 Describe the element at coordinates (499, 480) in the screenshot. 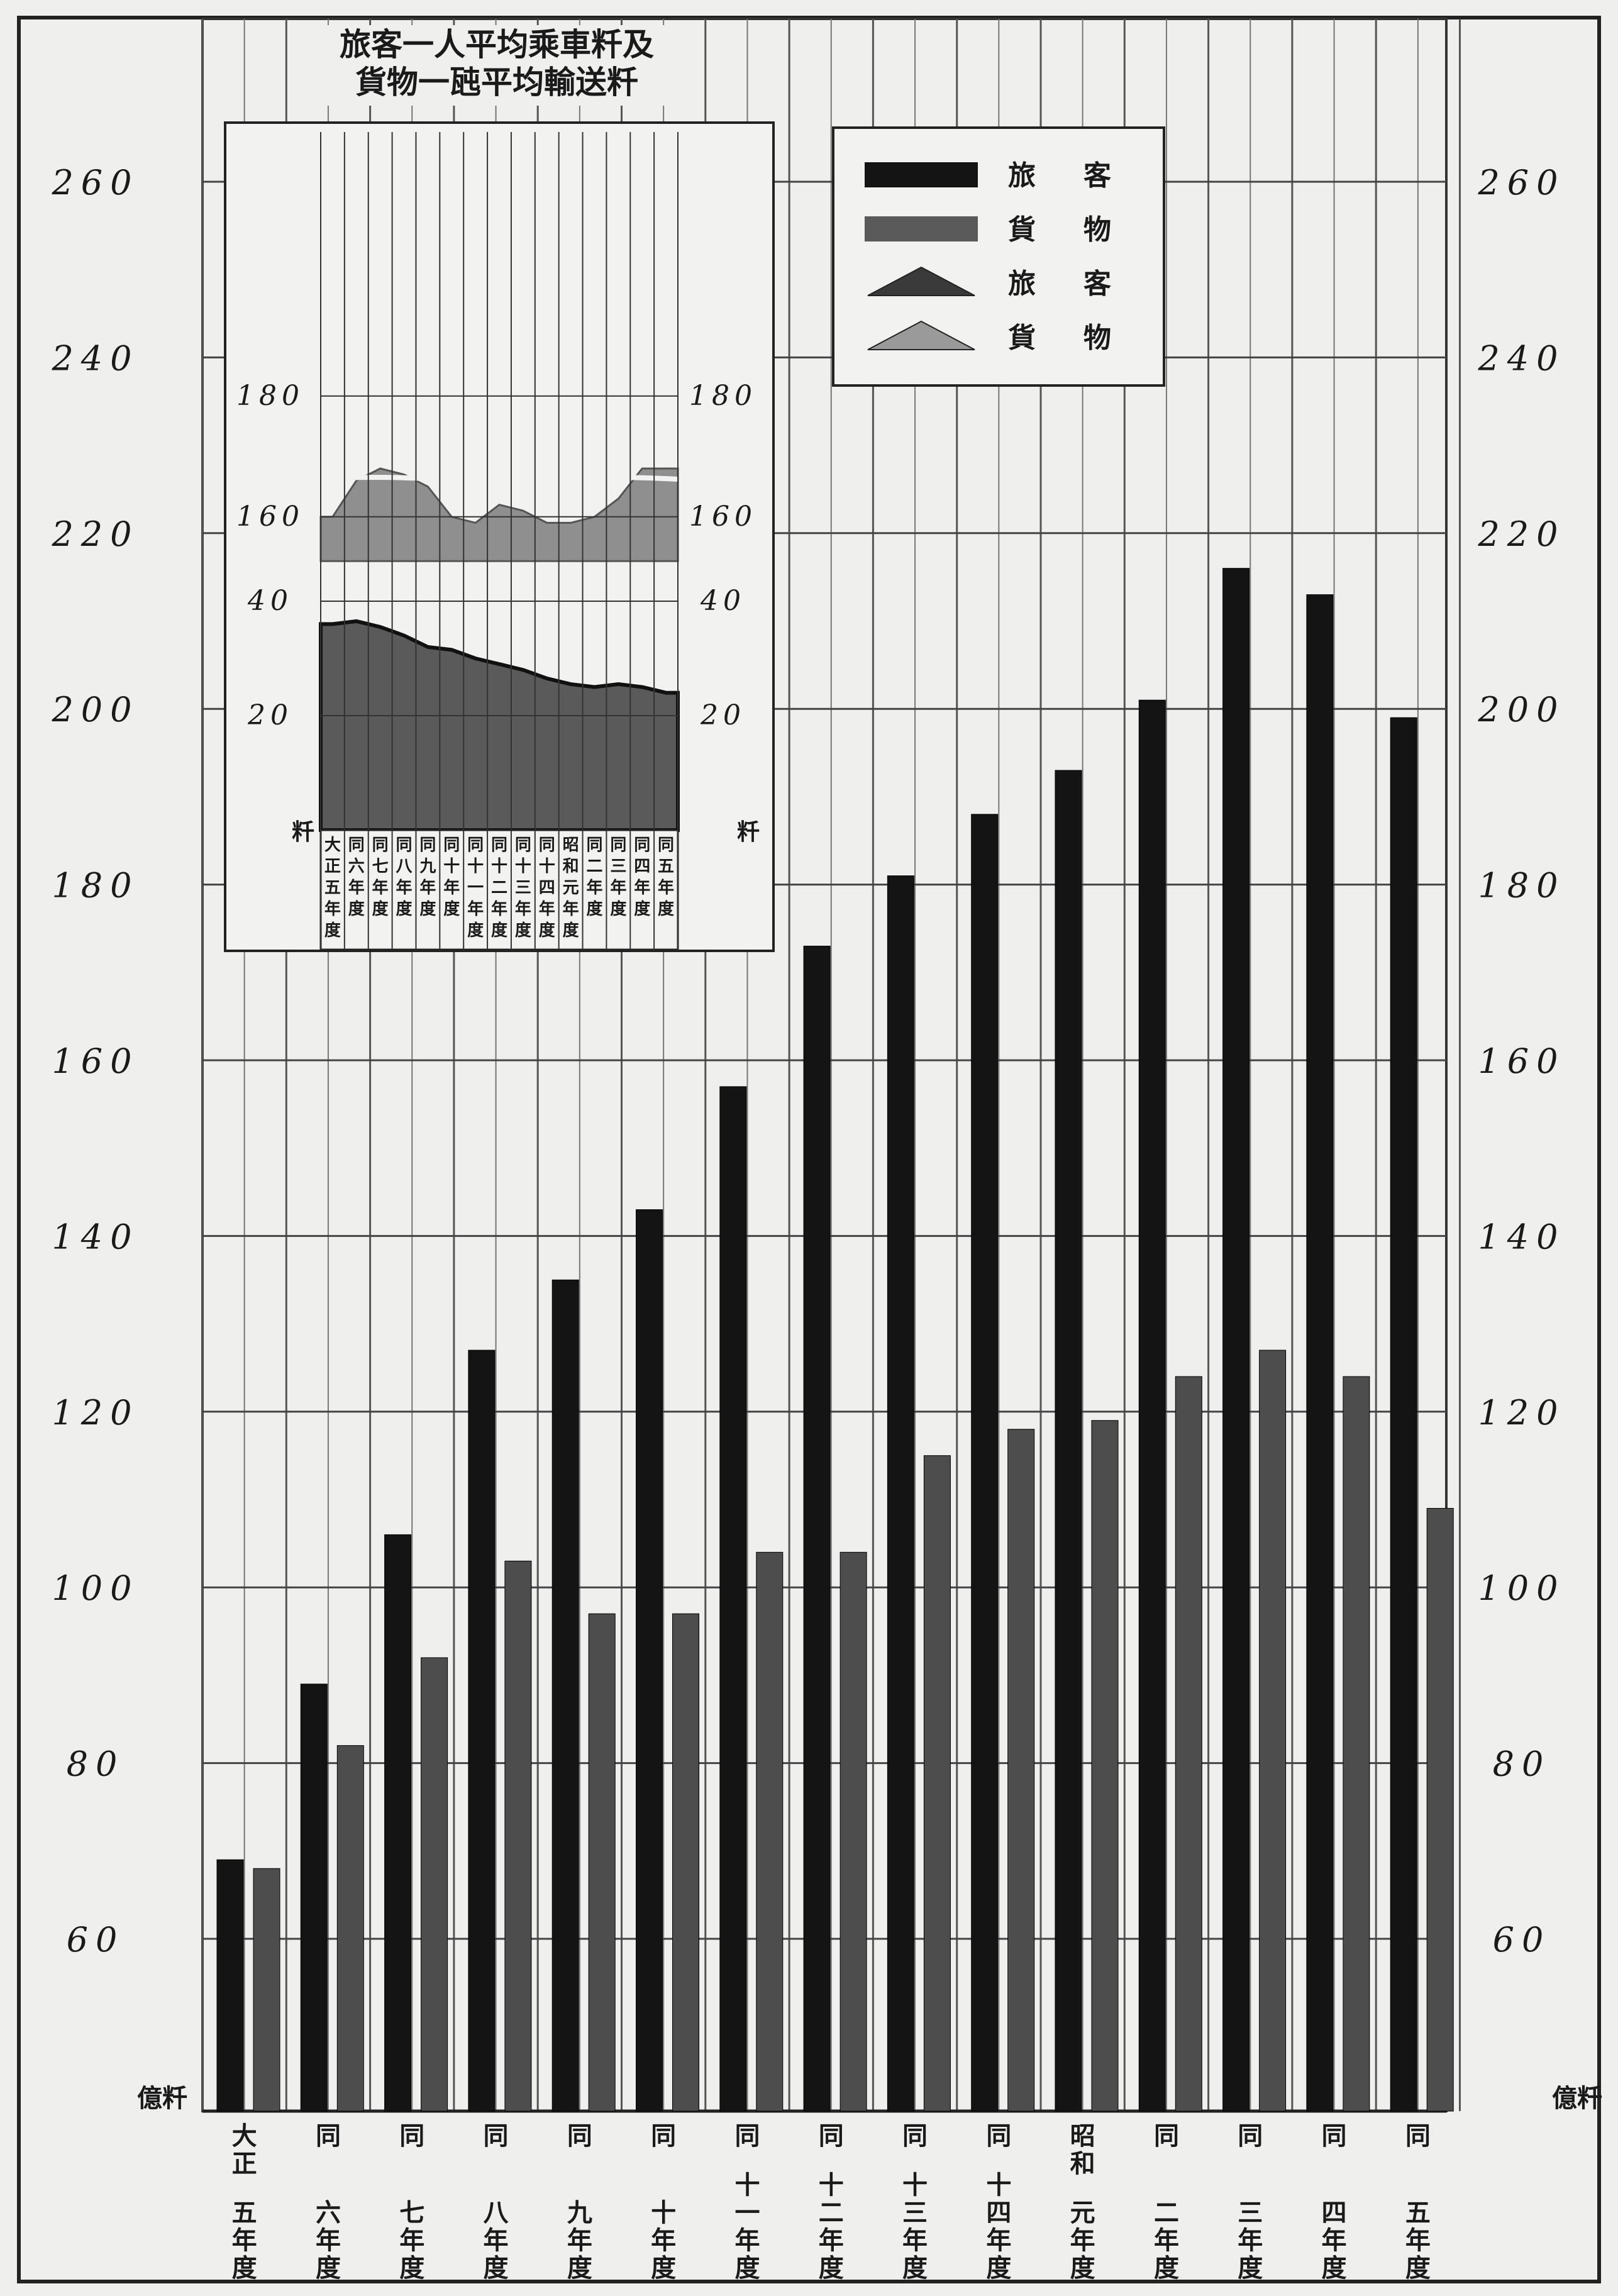

I see `inset-axis-break` at that location.